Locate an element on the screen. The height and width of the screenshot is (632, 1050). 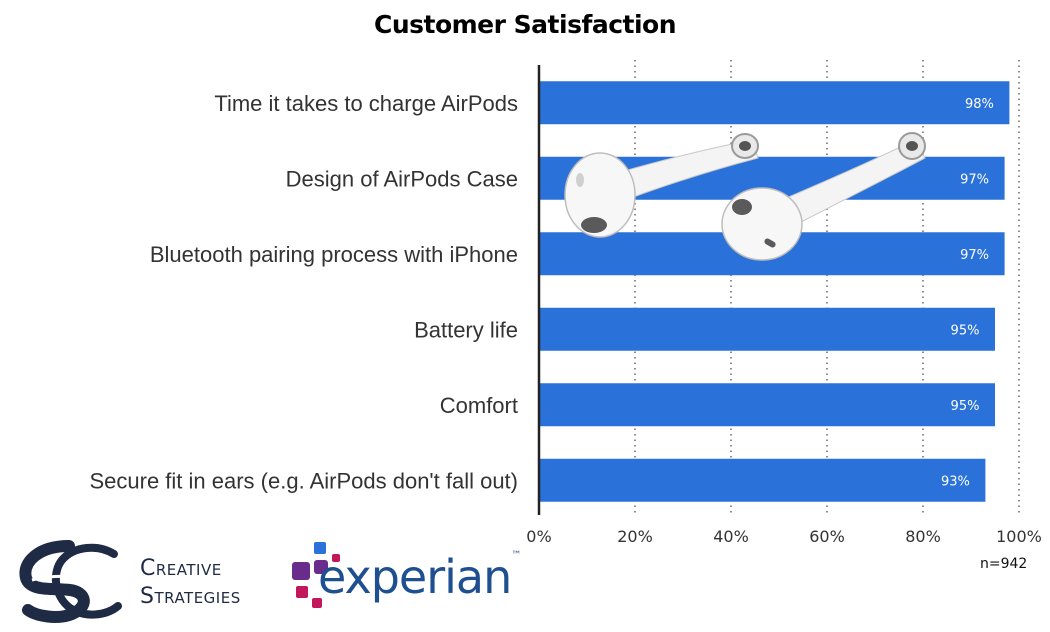
data-labels: 98% 97% 97% 95% 95% 93% is located at coordinates (967, 293).